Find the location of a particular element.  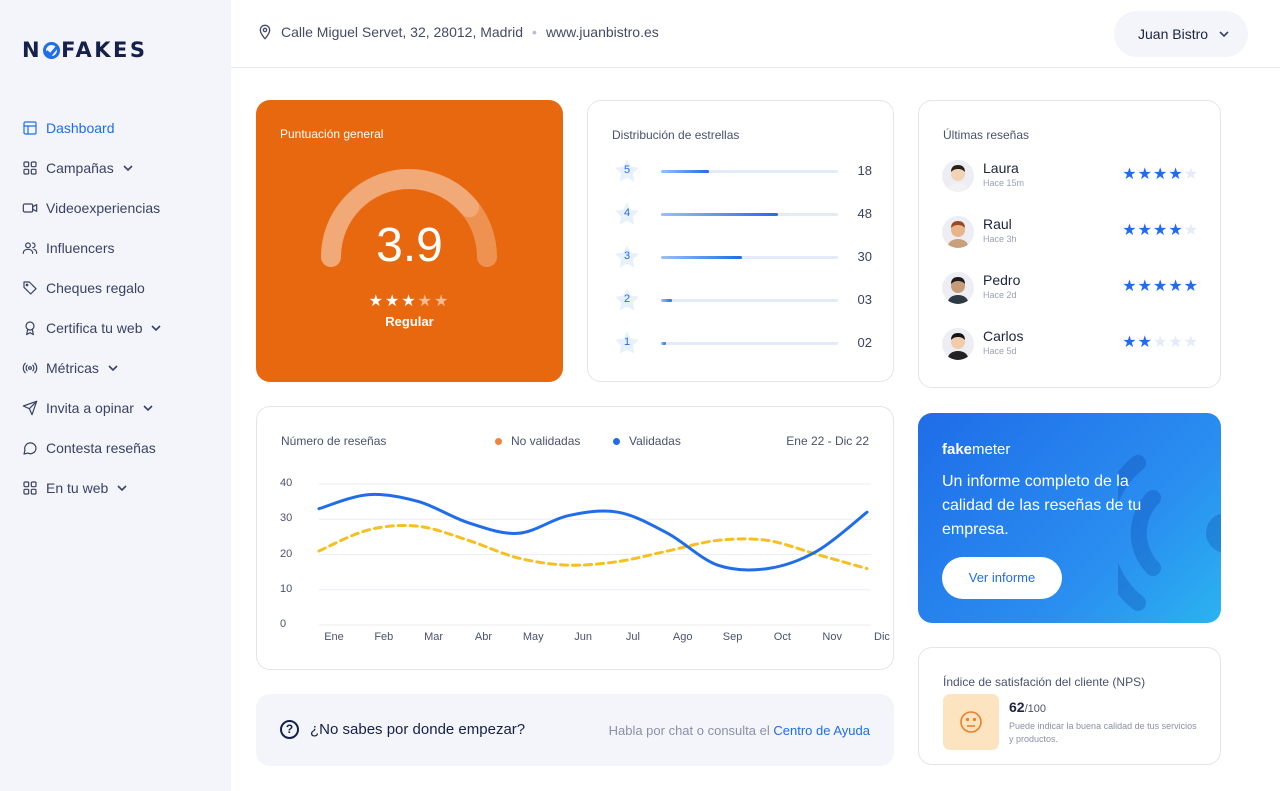

logo: N FAKES is located at coordinates (85, 50).